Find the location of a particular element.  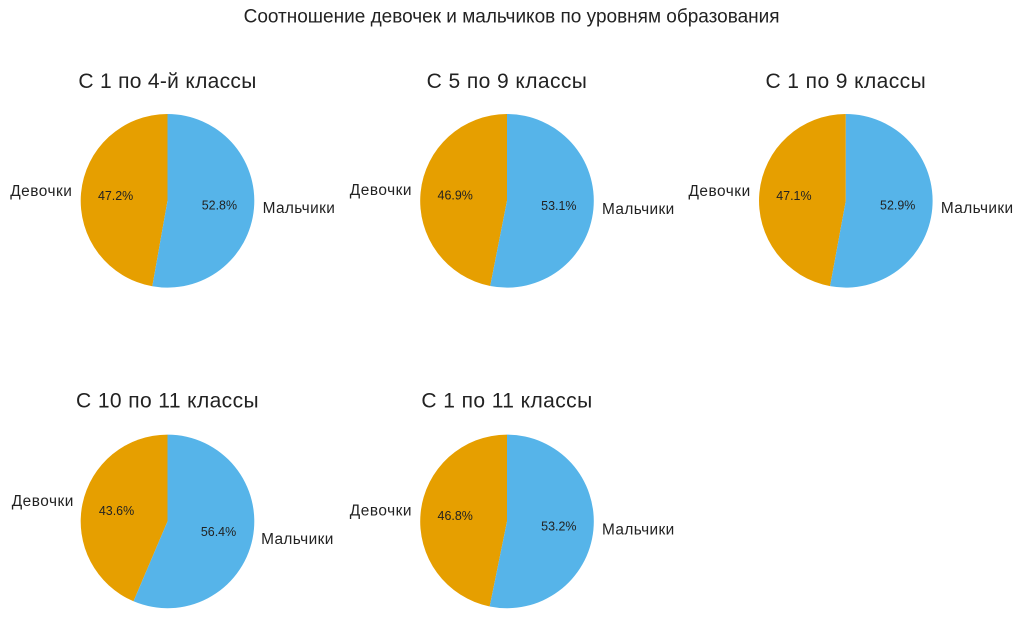

svg-text: 46.9% is located at coordinates (455, 196).